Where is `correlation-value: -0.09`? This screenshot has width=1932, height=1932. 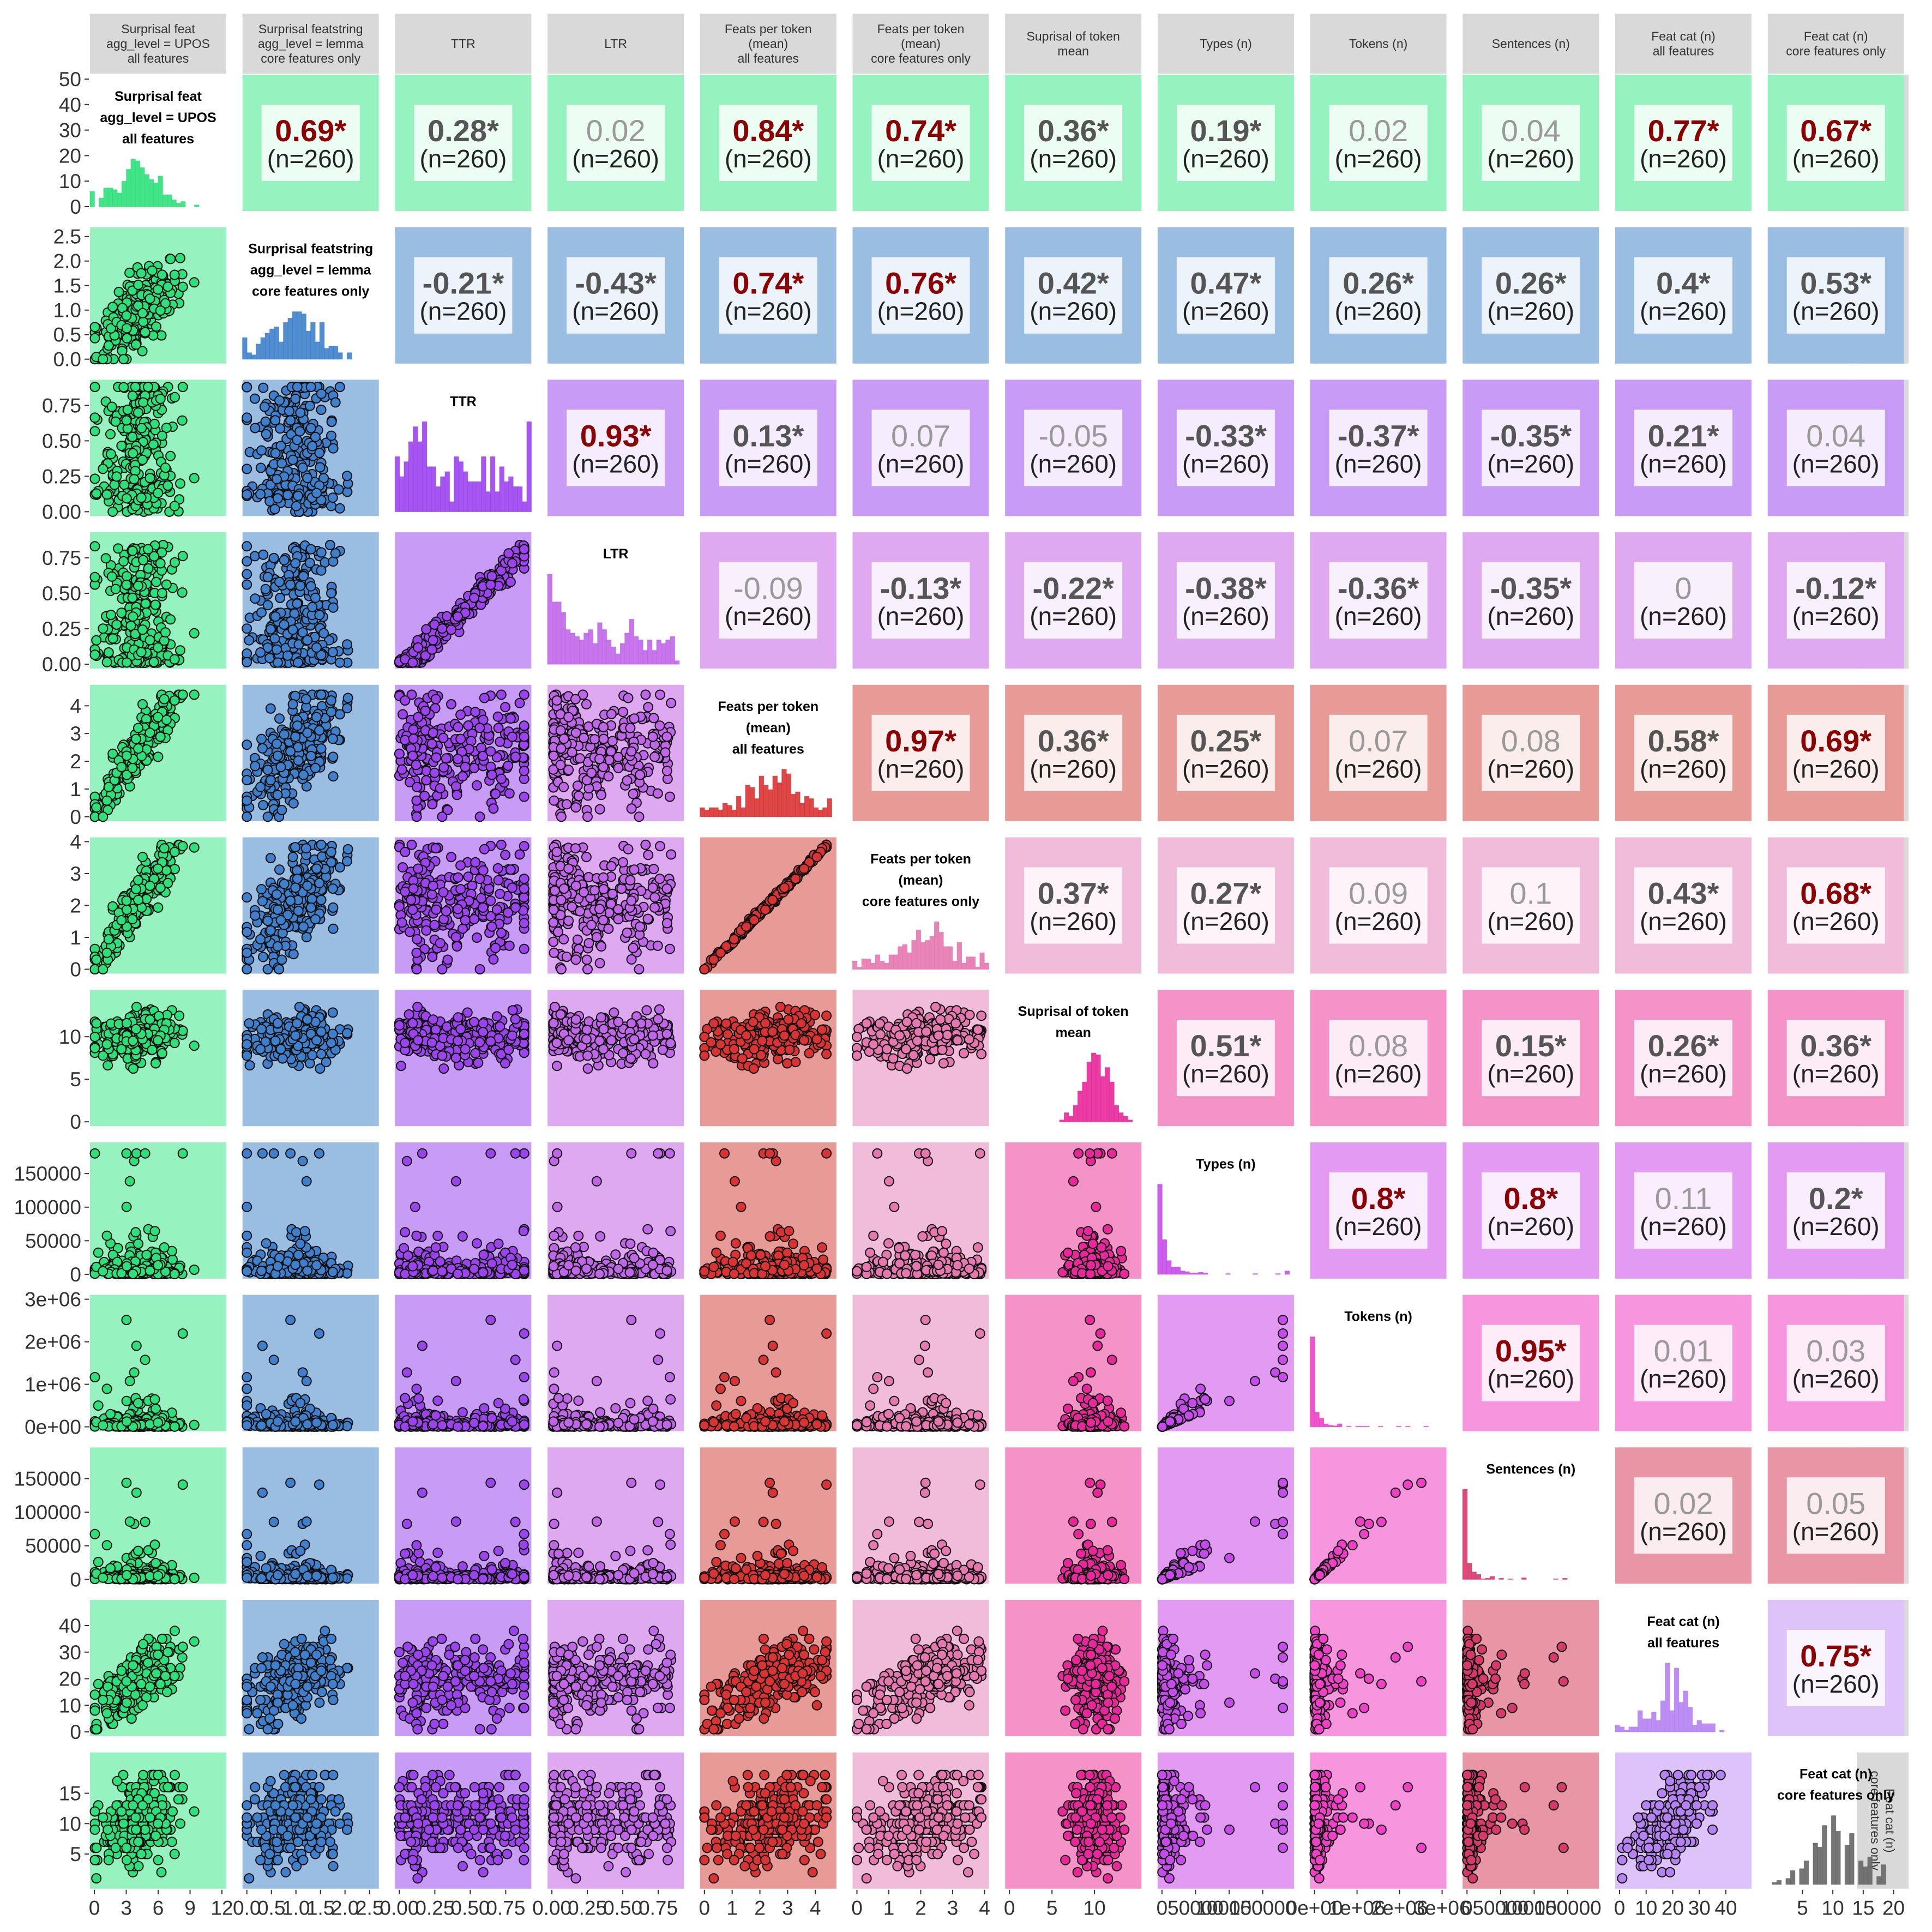 correlation-value: -0.09 is located at coordinates (768, 588).